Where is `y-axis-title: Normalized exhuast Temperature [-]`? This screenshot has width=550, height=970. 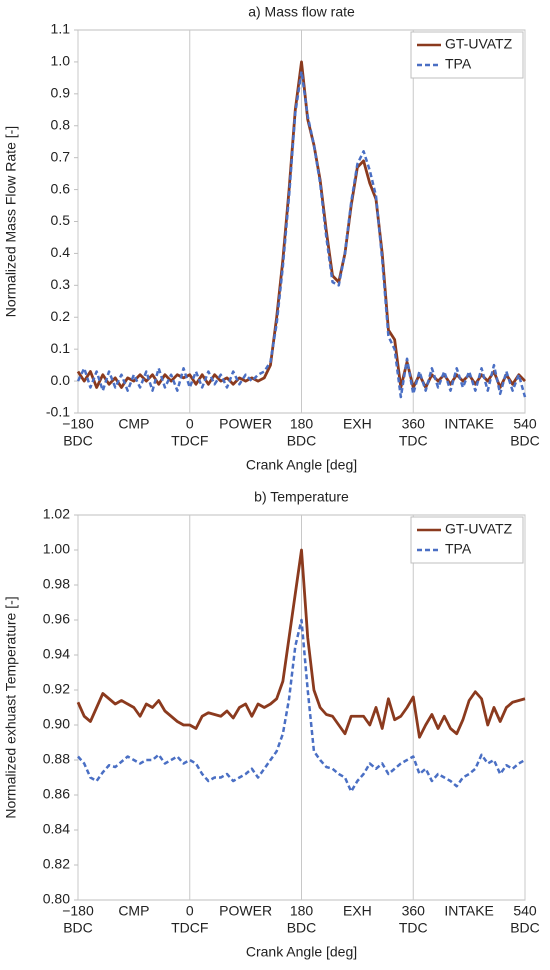 y-axis-title: Normalized exhuast Temperature [-] is located at coordinates (11, 707).